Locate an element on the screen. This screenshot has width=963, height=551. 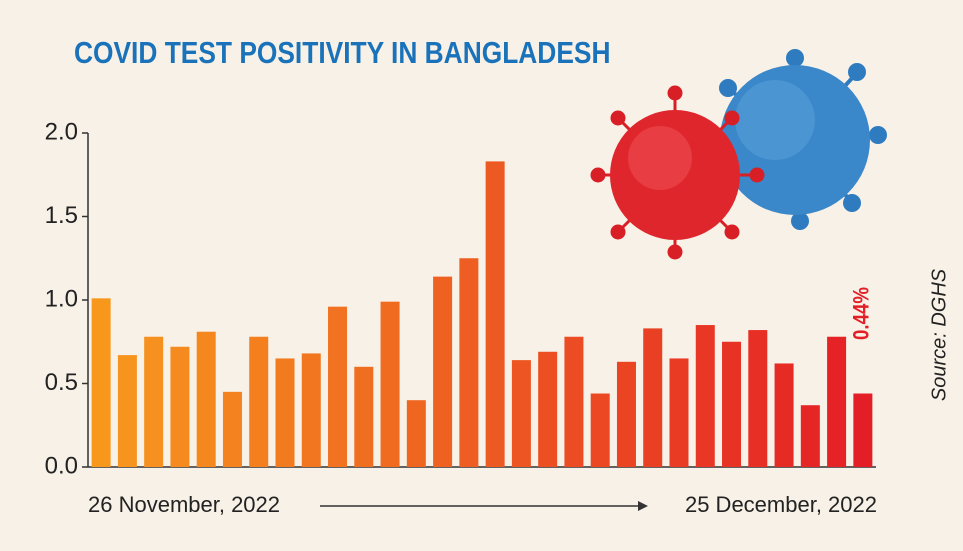
y-tick-label: 0.0 is located at coordinates (61, 465).